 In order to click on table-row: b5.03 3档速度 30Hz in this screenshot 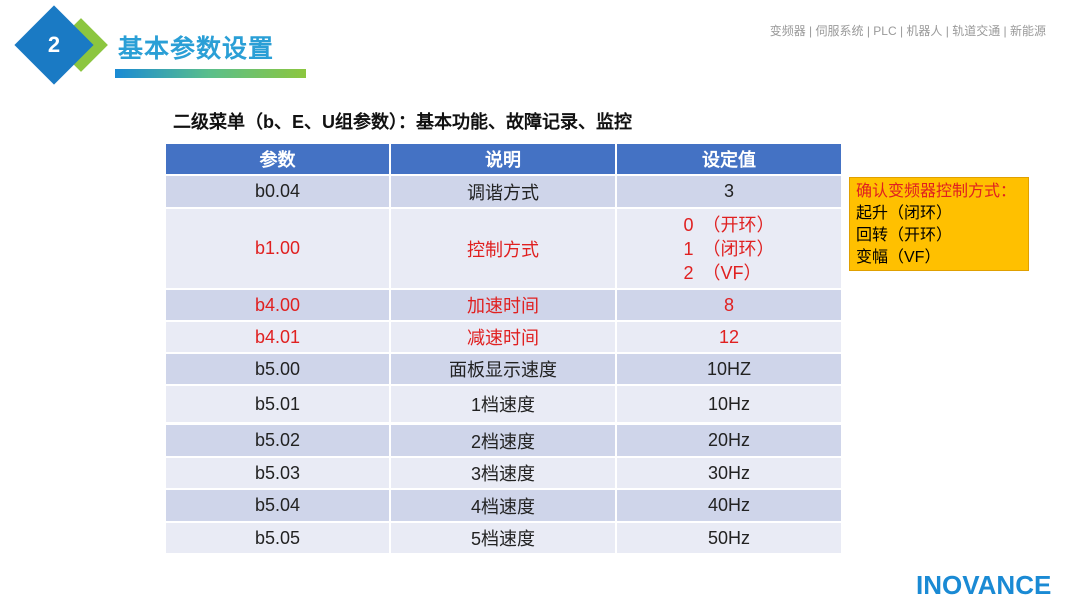, I will do `click(503, 473)`.